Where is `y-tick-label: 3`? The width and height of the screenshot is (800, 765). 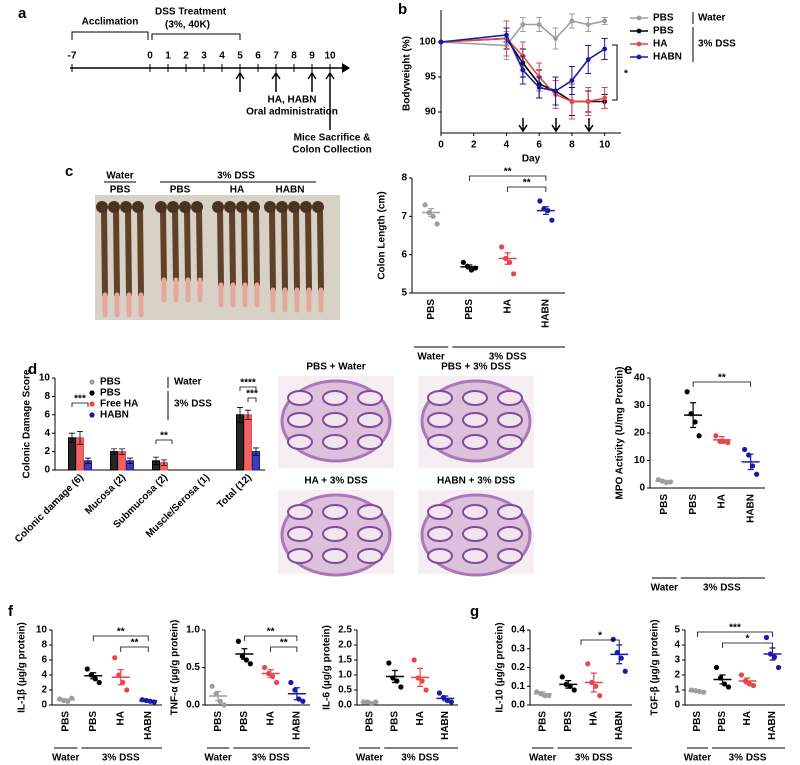
y-tick-label: 3 is located at coordinates (677, 660).